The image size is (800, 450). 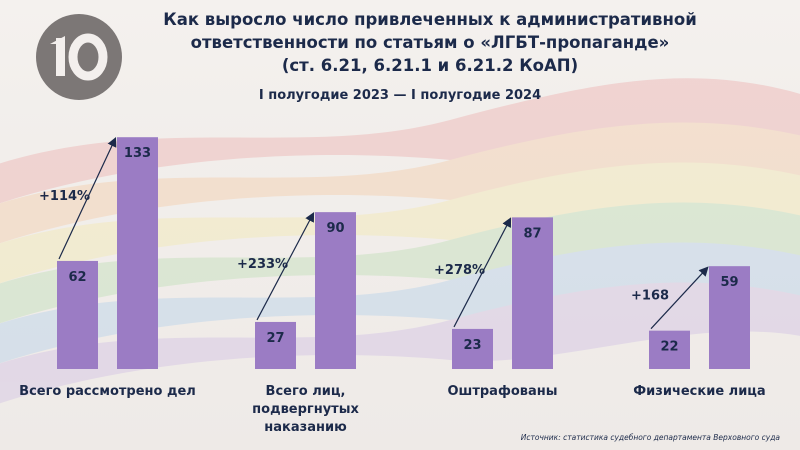 I want to click on value-label: 22, so click(x=669, y=347).